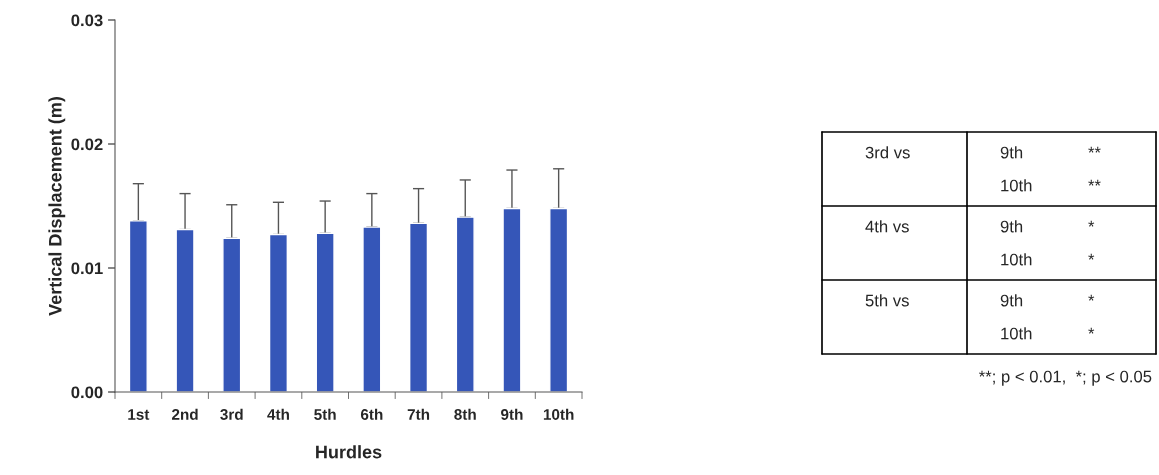 The image size is (1159, 475). Describe the element at coordinates (418, 414) in the screenshot. I see `x-tick-label: 7th` at that location.